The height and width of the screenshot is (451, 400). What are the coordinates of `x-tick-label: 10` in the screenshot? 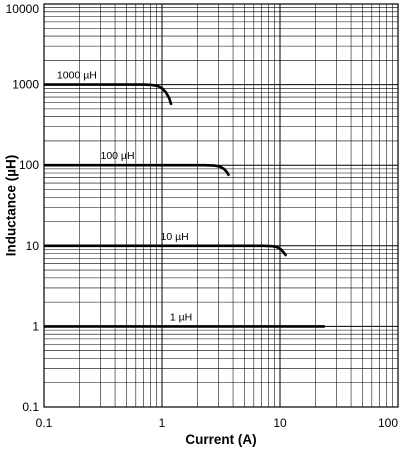 It's located at (280, 423).